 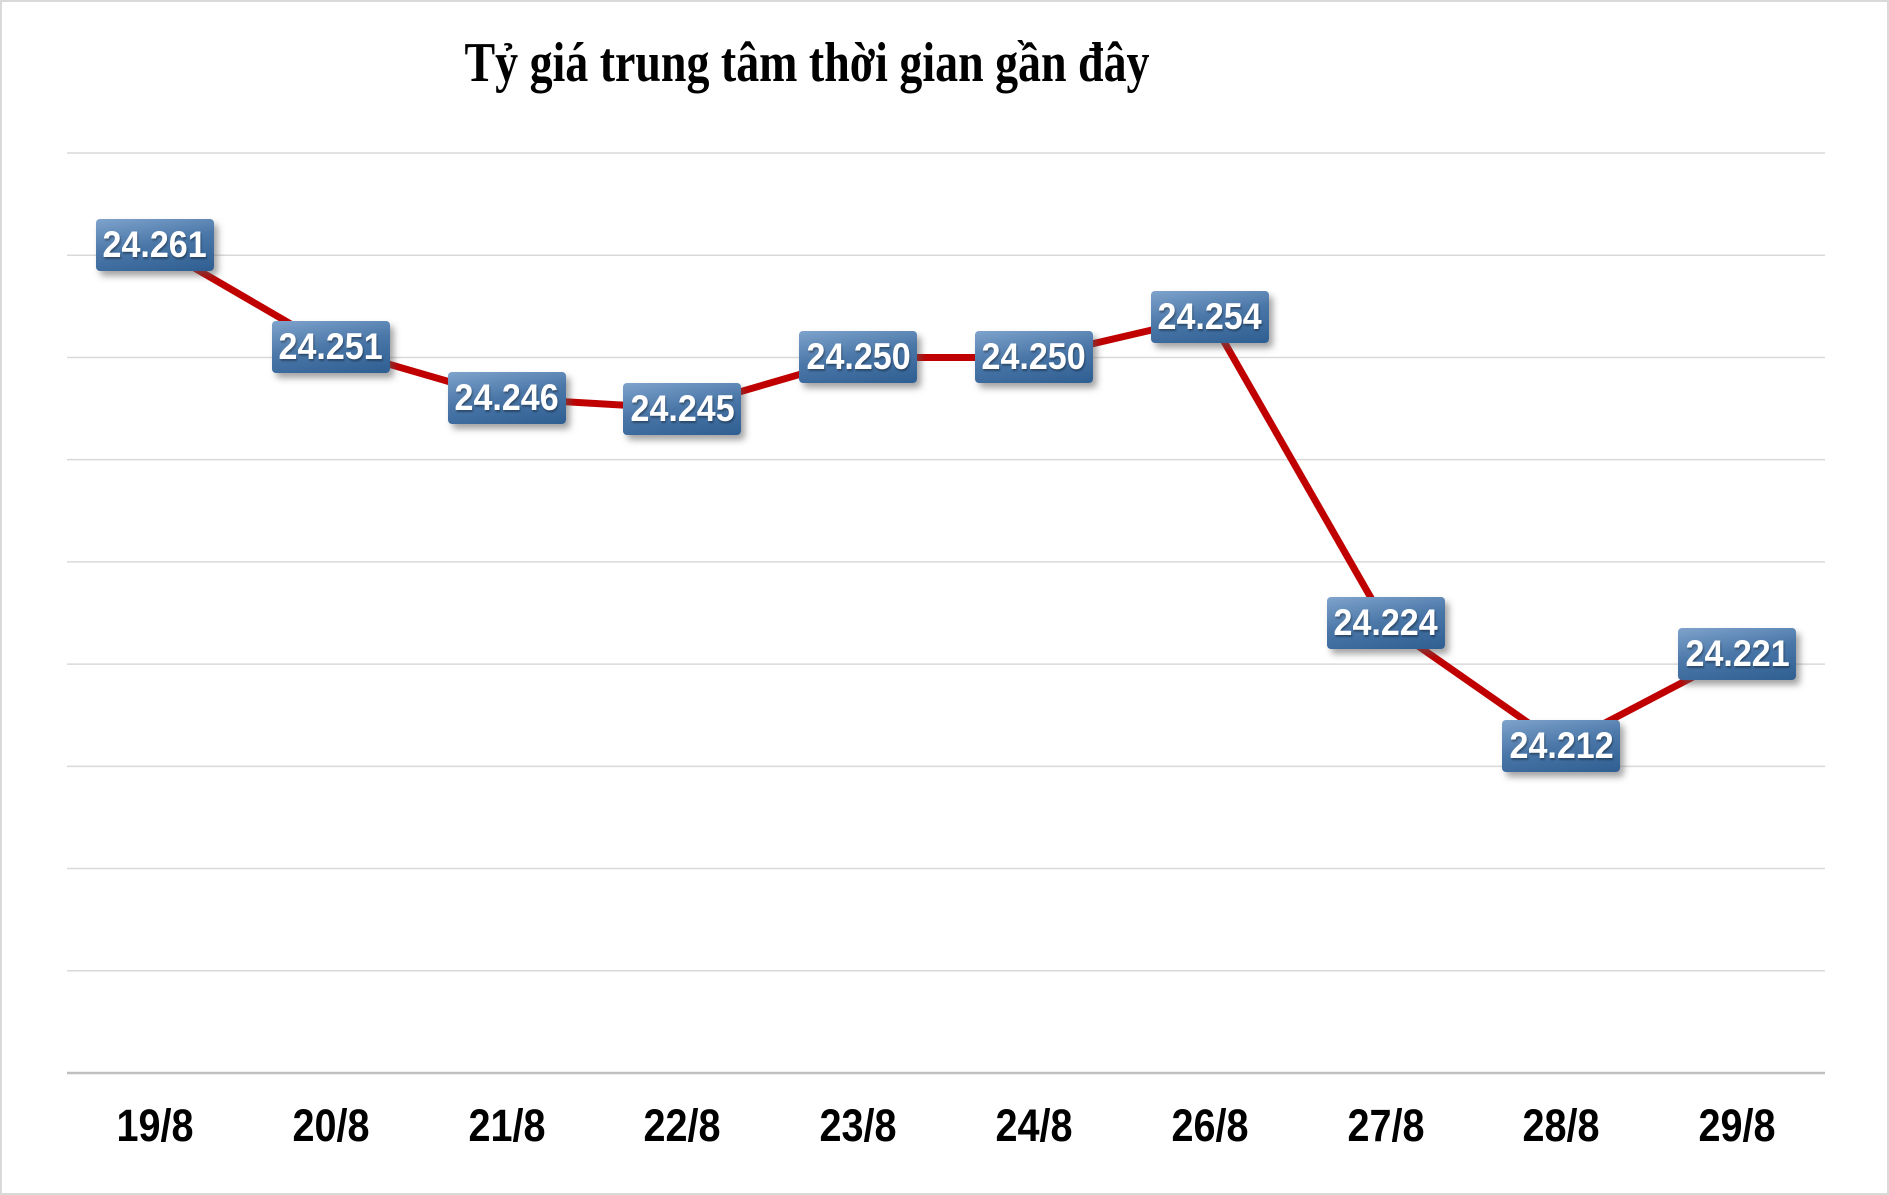 I want to click on data-label: 24.221, so click(x=1737, y=653).